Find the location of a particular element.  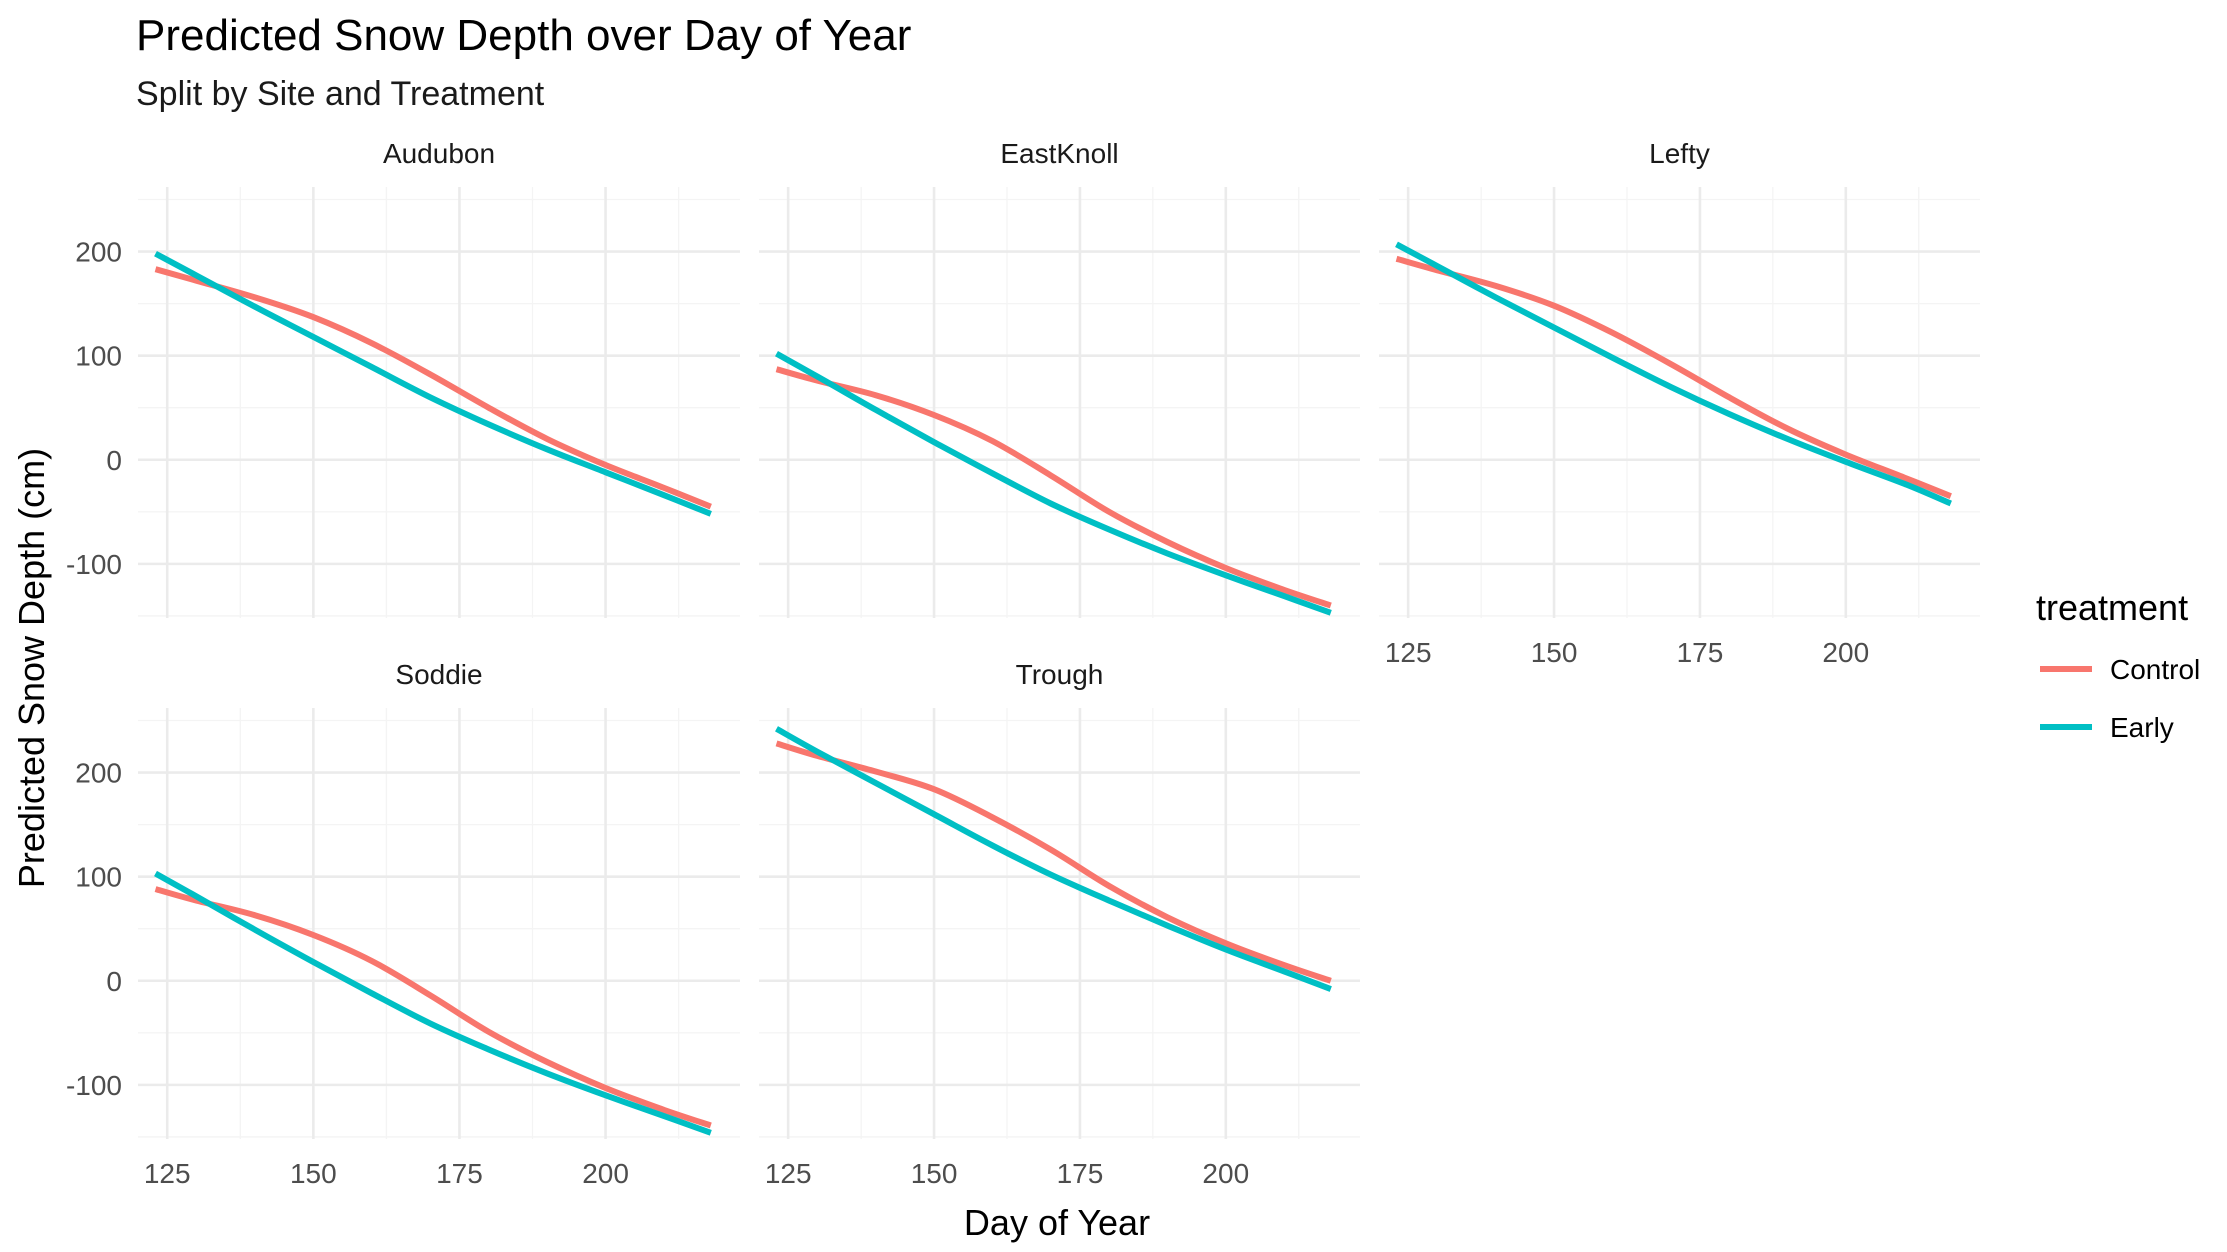

chart-title: Predicted Snow Depth over Day of Year is located at coordinates (523, 35).